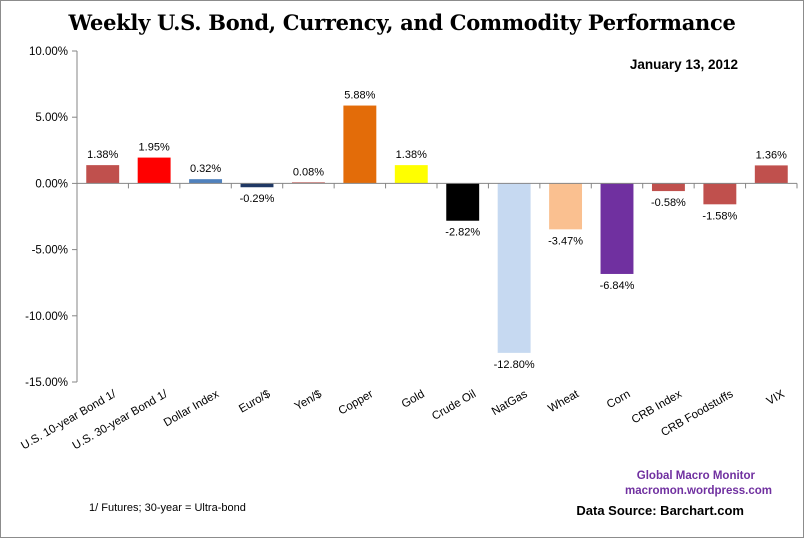  What do you see at coordinates (683, 64) in the screenshot?
I see `chart-date: January 13, 2012` at bounding box center [683, 64].